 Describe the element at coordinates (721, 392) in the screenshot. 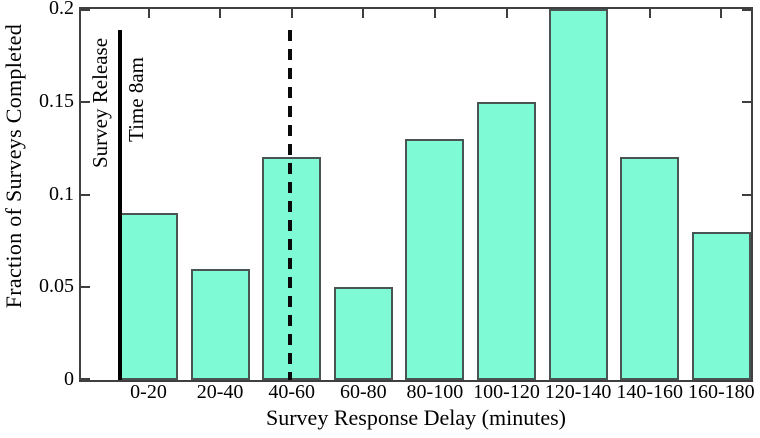

I see `x-tick-label: 160-180` at that location.